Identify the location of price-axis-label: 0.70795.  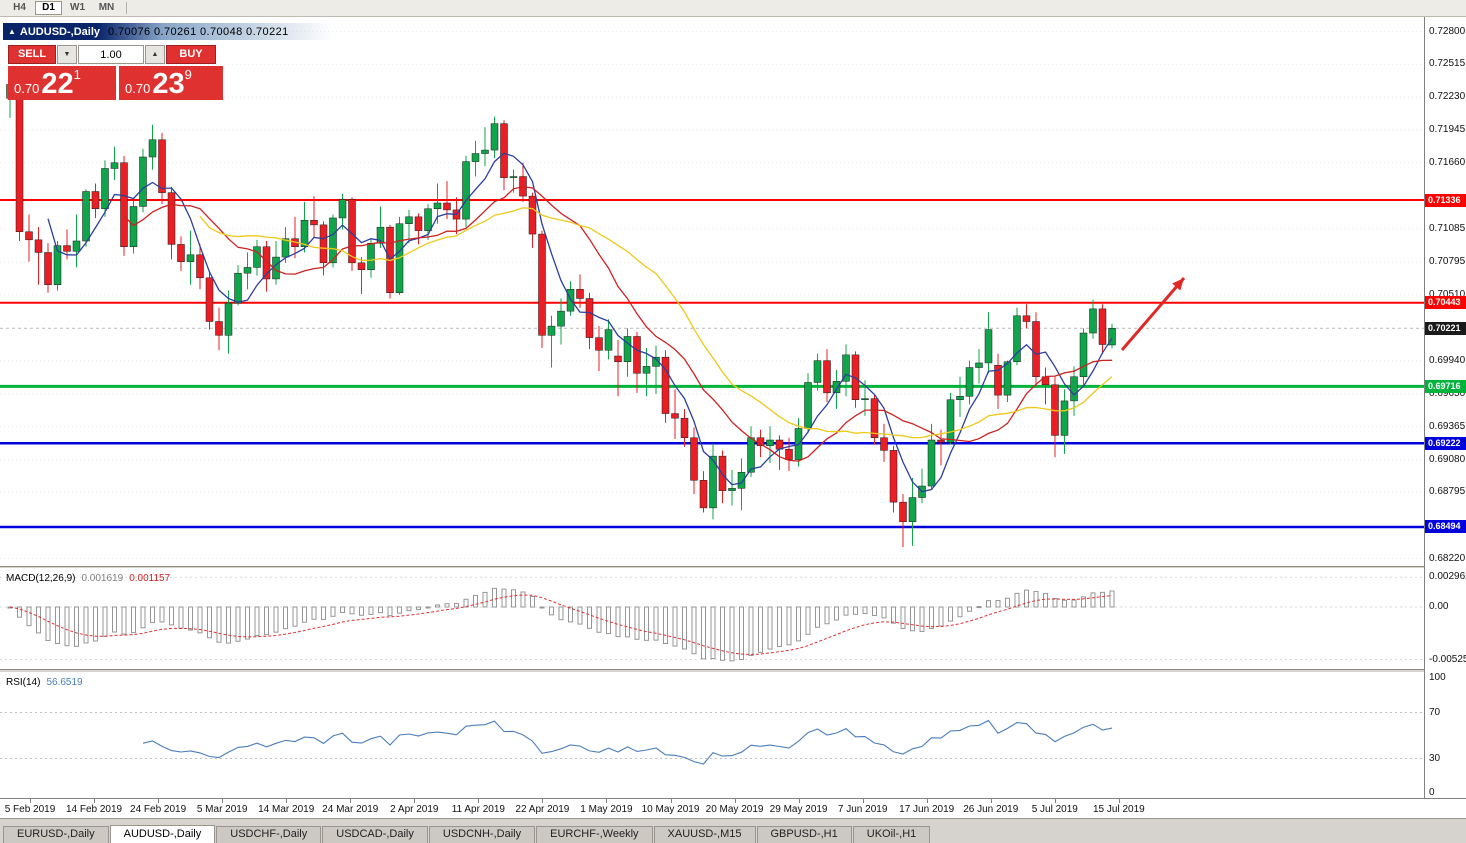
(1447, 262).